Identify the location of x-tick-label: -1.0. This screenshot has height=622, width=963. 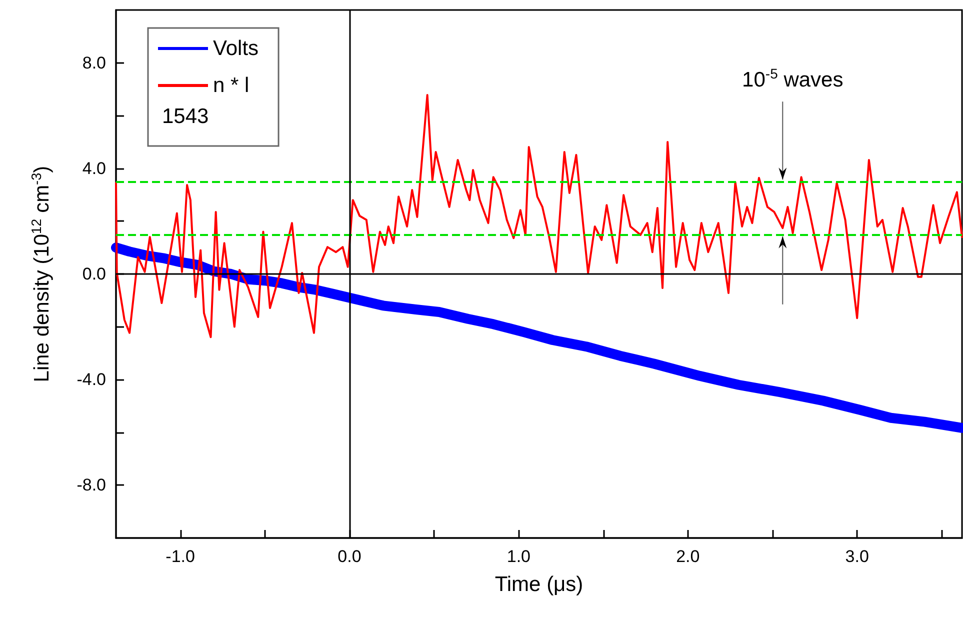
(180, 556).